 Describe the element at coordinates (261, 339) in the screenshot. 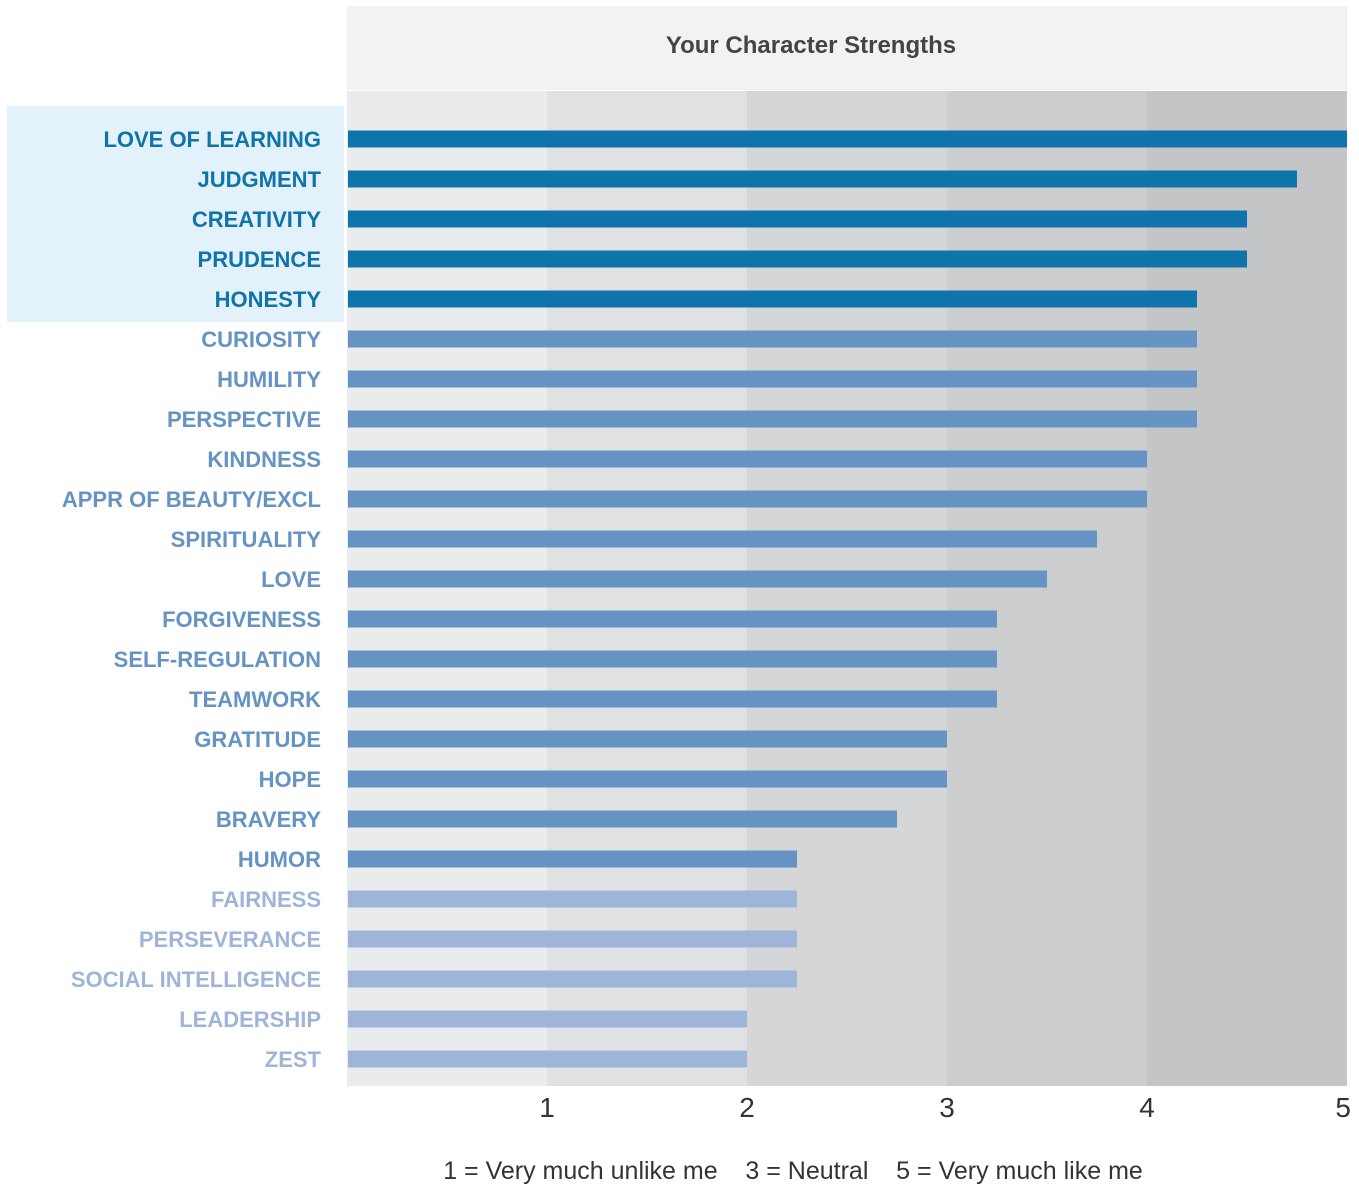

I see `category-label: CURIOSITY` at that location.